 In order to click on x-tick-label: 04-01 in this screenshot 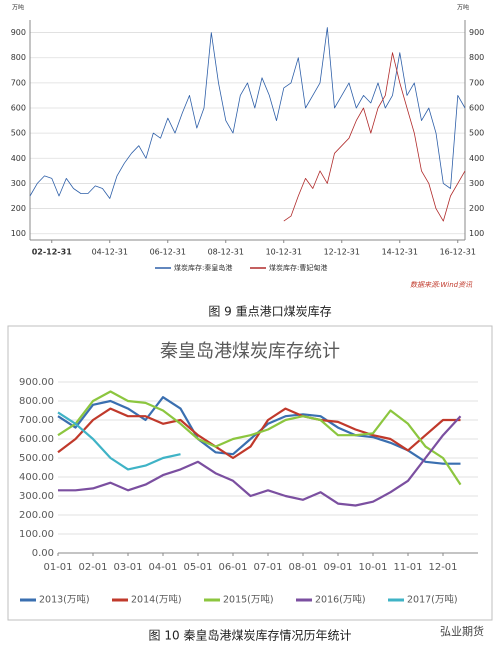, I will do `click(162, 567)`.